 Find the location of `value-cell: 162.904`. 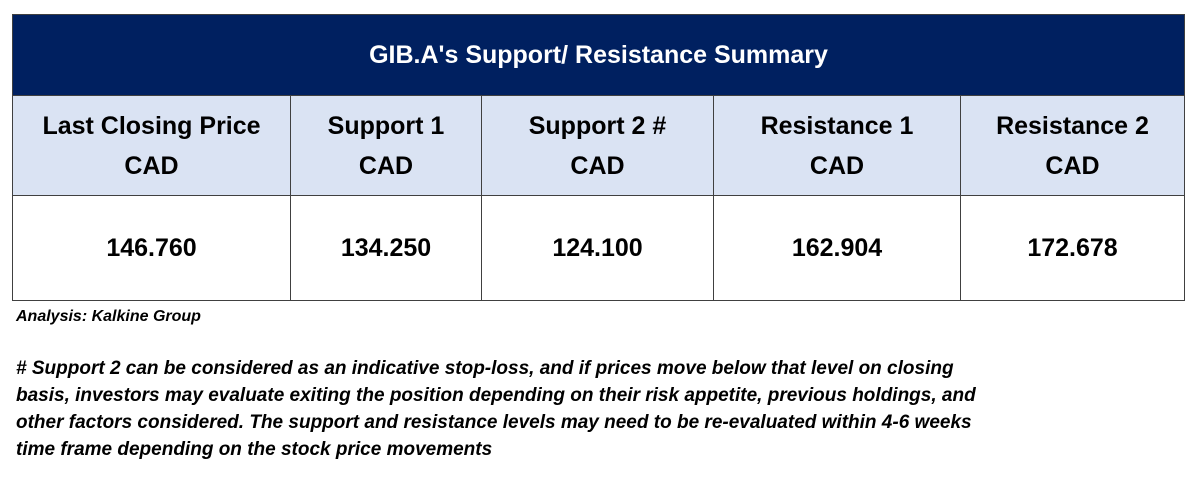

value-cell: 162.904 is located at coordinates (837, 248).